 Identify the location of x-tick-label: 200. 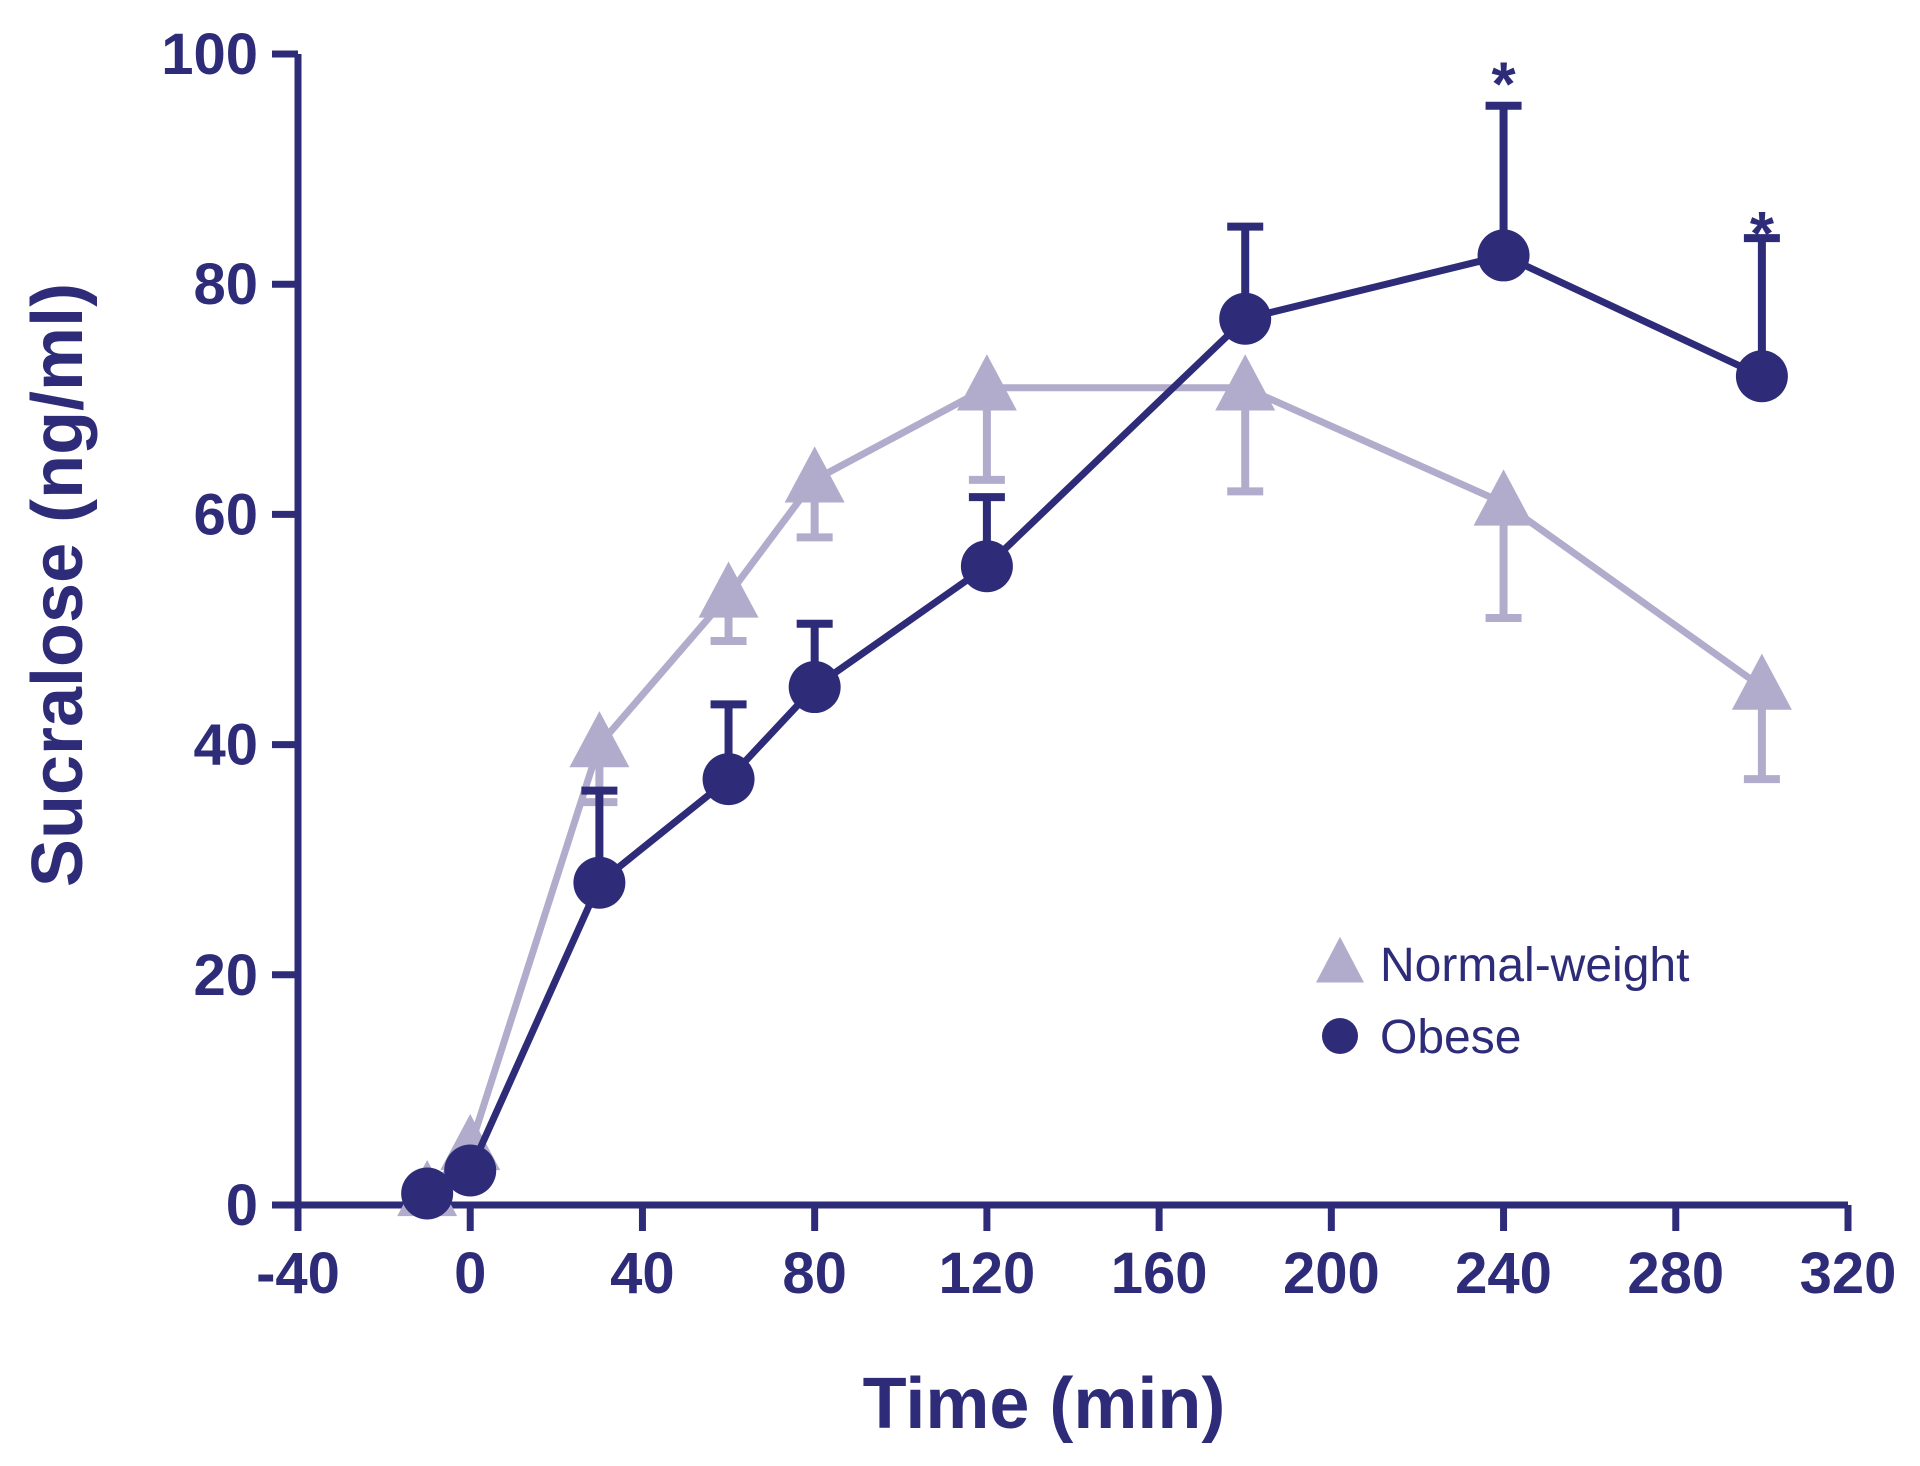
(1331, 1273).